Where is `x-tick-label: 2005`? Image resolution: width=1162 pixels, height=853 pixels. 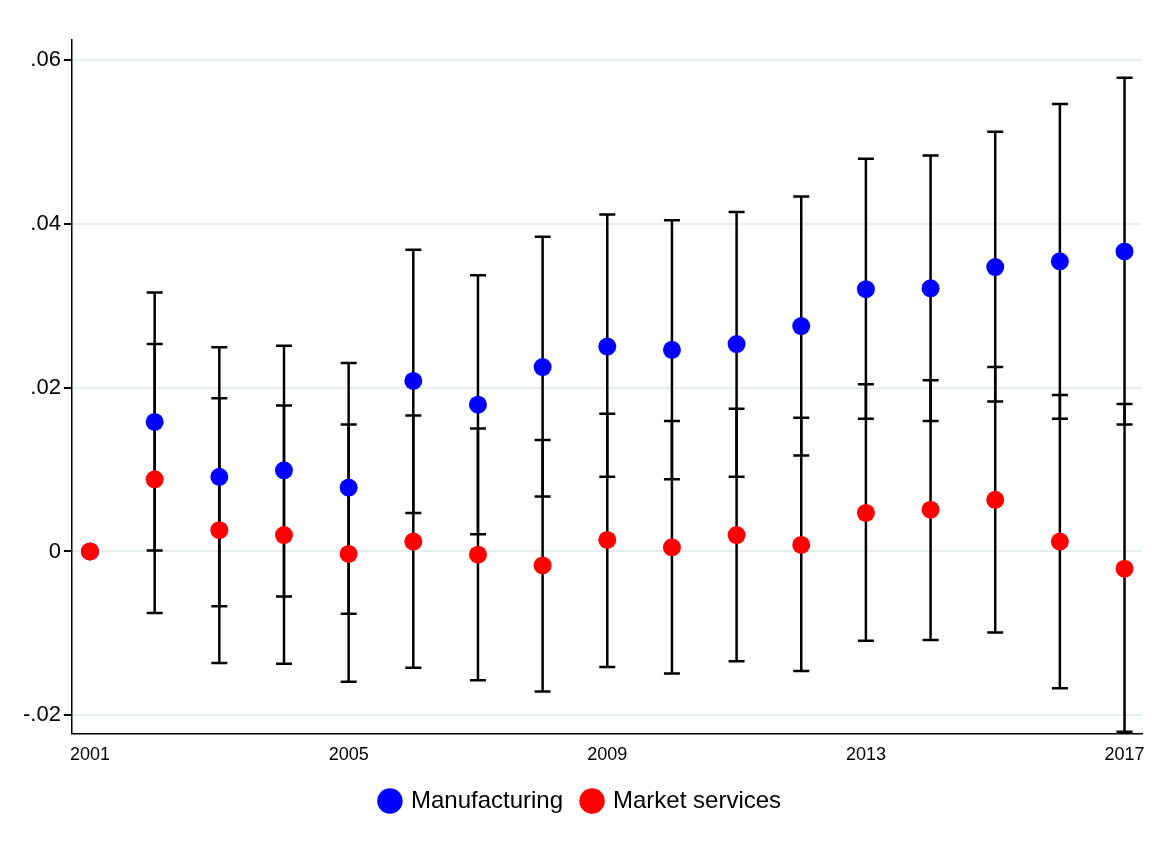
x-tick-label: 2005 is located at coordinates (348, 754).